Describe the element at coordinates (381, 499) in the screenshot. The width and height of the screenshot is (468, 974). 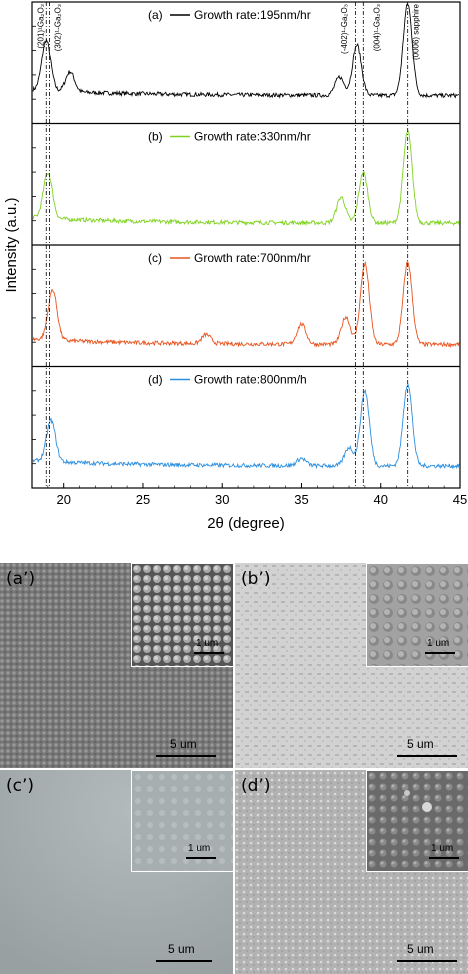
I see `x-tick-label: 40` at that location.